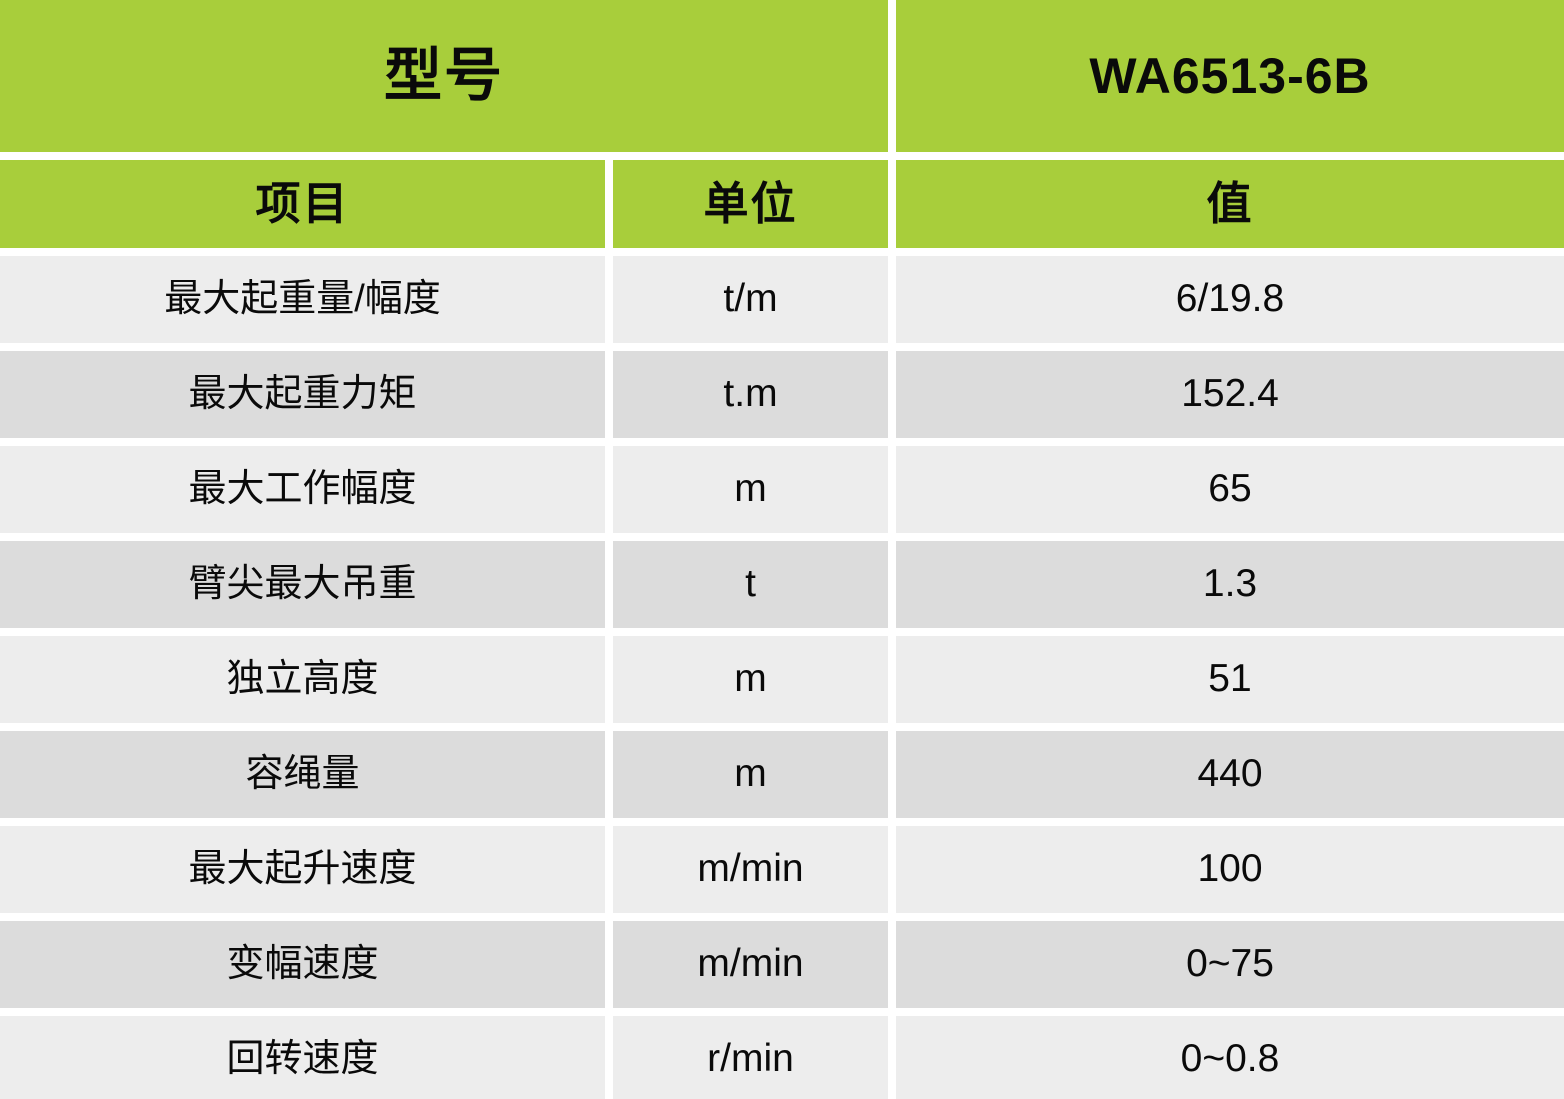 Image resolution: width=1564 pixels, height=1099 pixels. I want to click on unit-cell: t.m, so click(750, 394).